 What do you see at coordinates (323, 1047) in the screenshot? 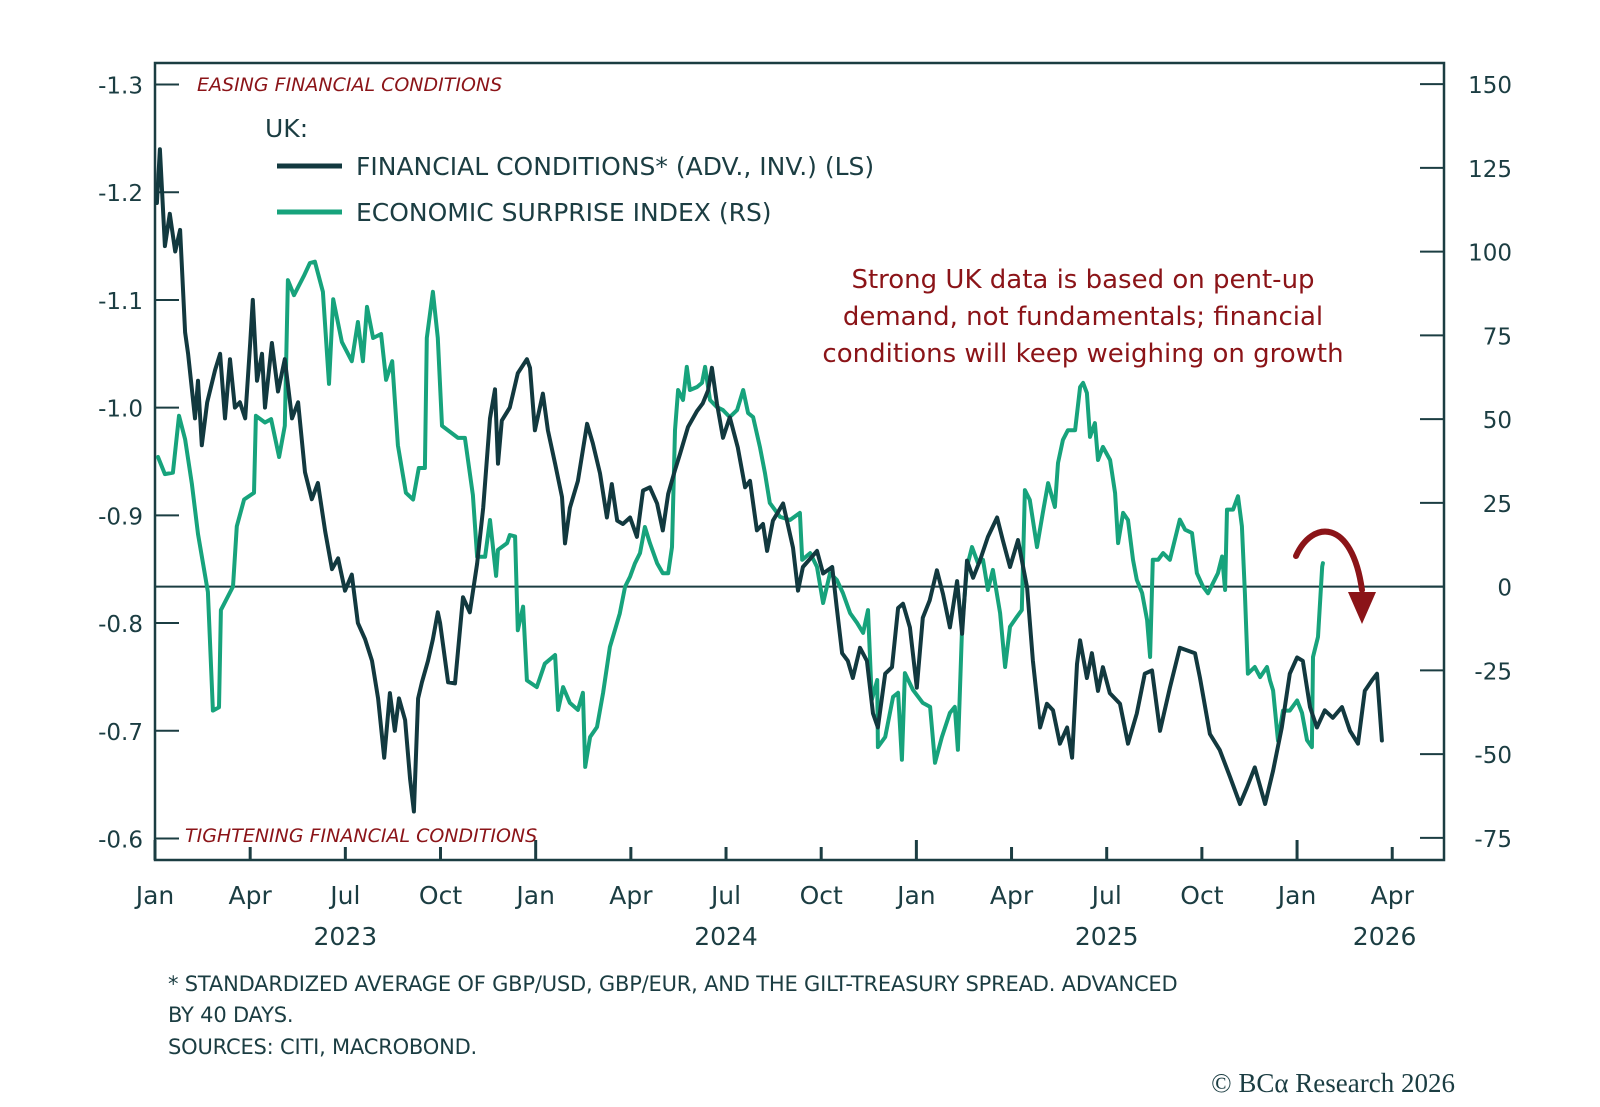
I see `footnote-sources: SOURCES: CITI, MACROBOND.` at bounding box center [323, 1047].